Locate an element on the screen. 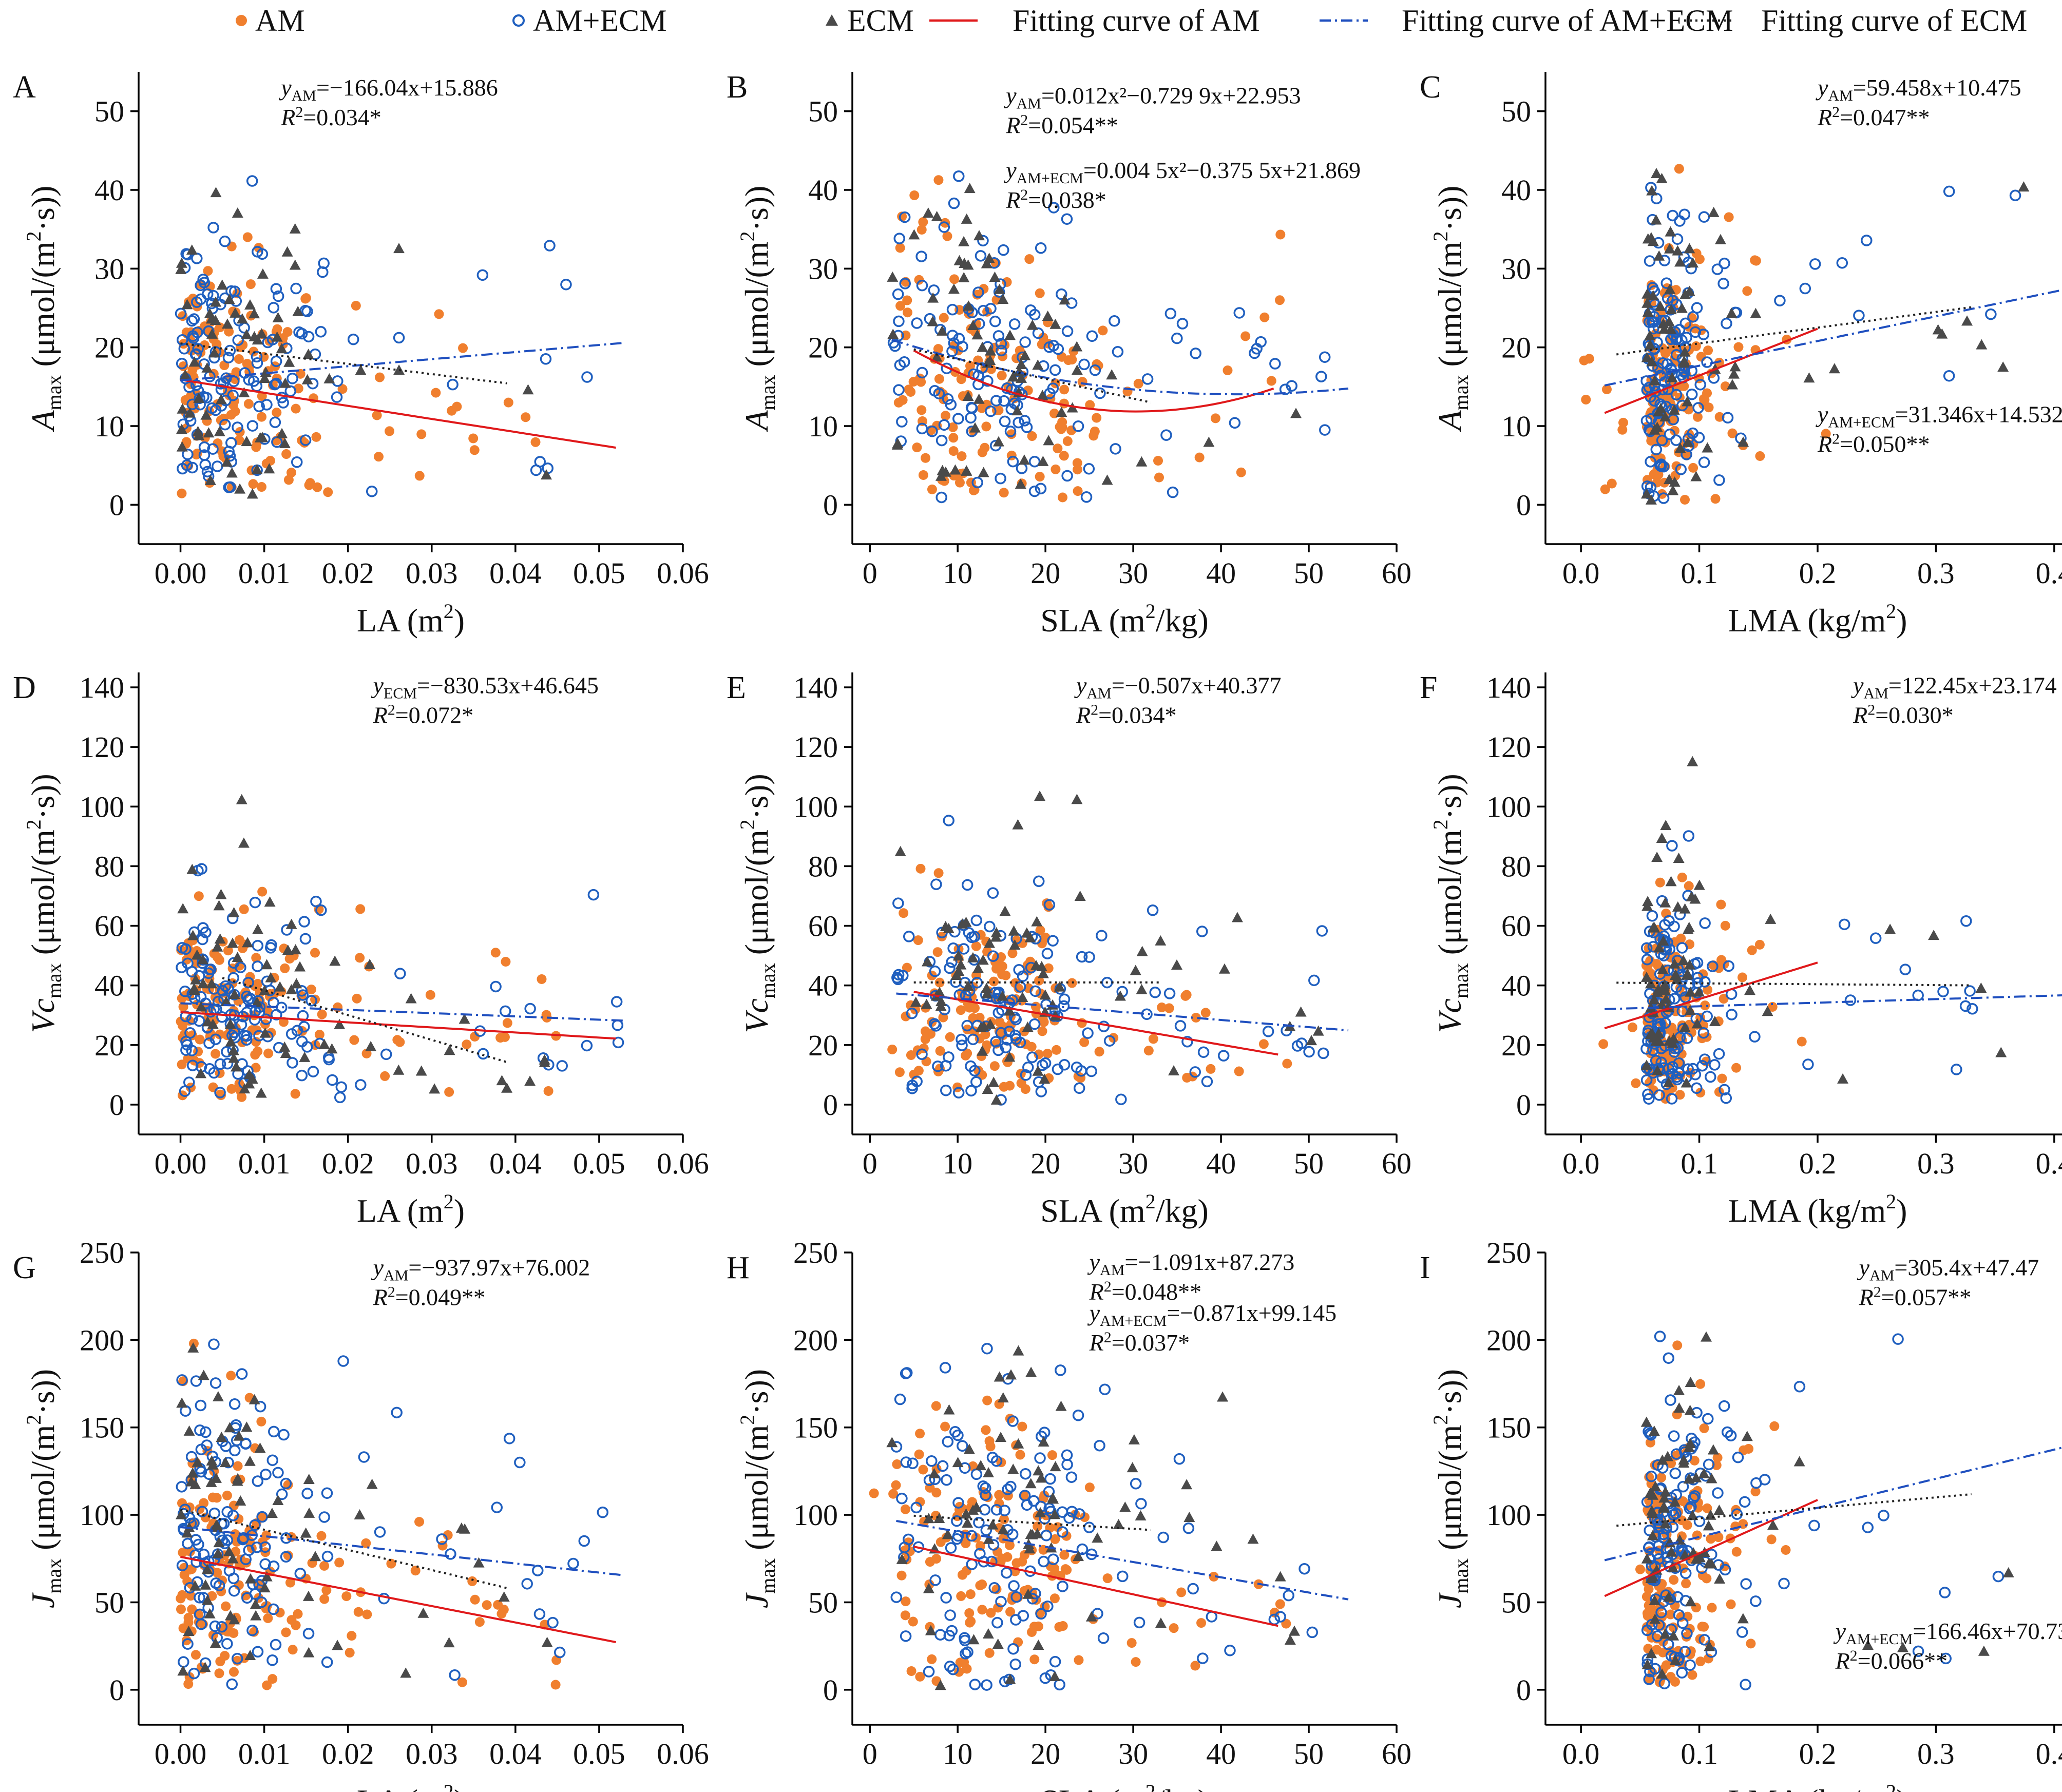  x-tick-label: 10 is located at coordinates (957, 1754).